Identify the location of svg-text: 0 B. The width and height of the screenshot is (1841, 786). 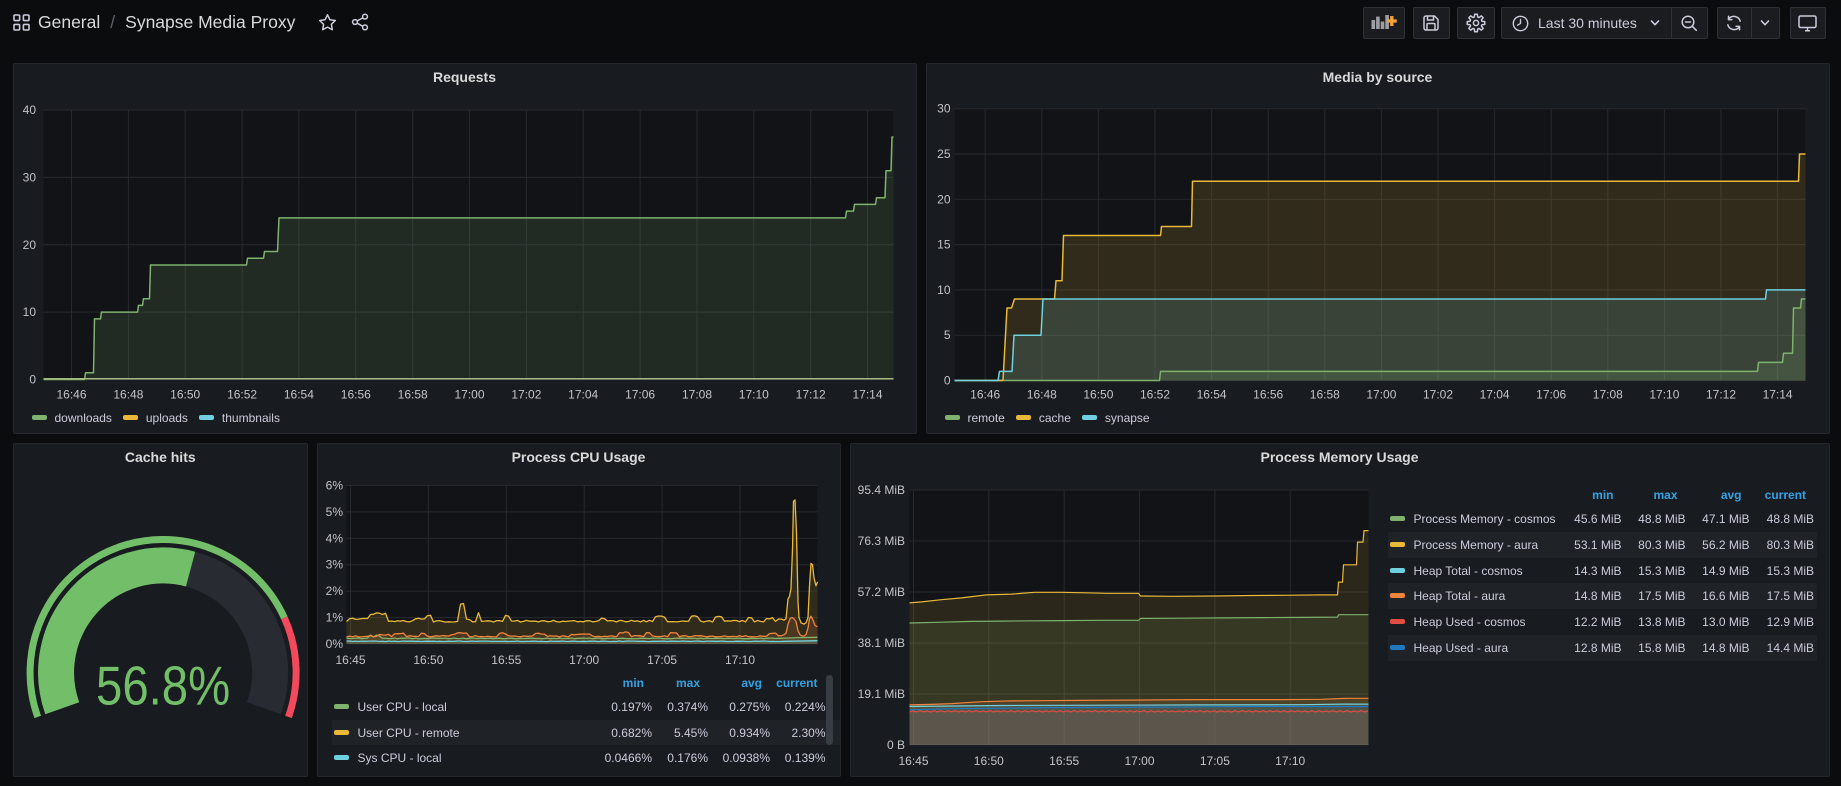
(895, 745).